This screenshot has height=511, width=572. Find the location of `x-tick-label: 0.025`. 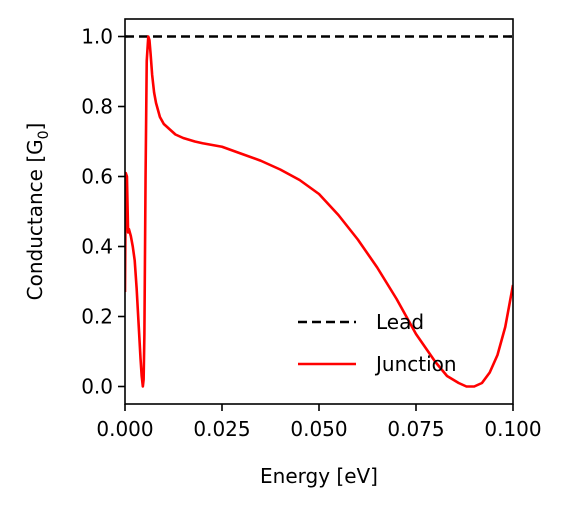

x-tick-label: 0.025 is located at coordinates (221, 429).